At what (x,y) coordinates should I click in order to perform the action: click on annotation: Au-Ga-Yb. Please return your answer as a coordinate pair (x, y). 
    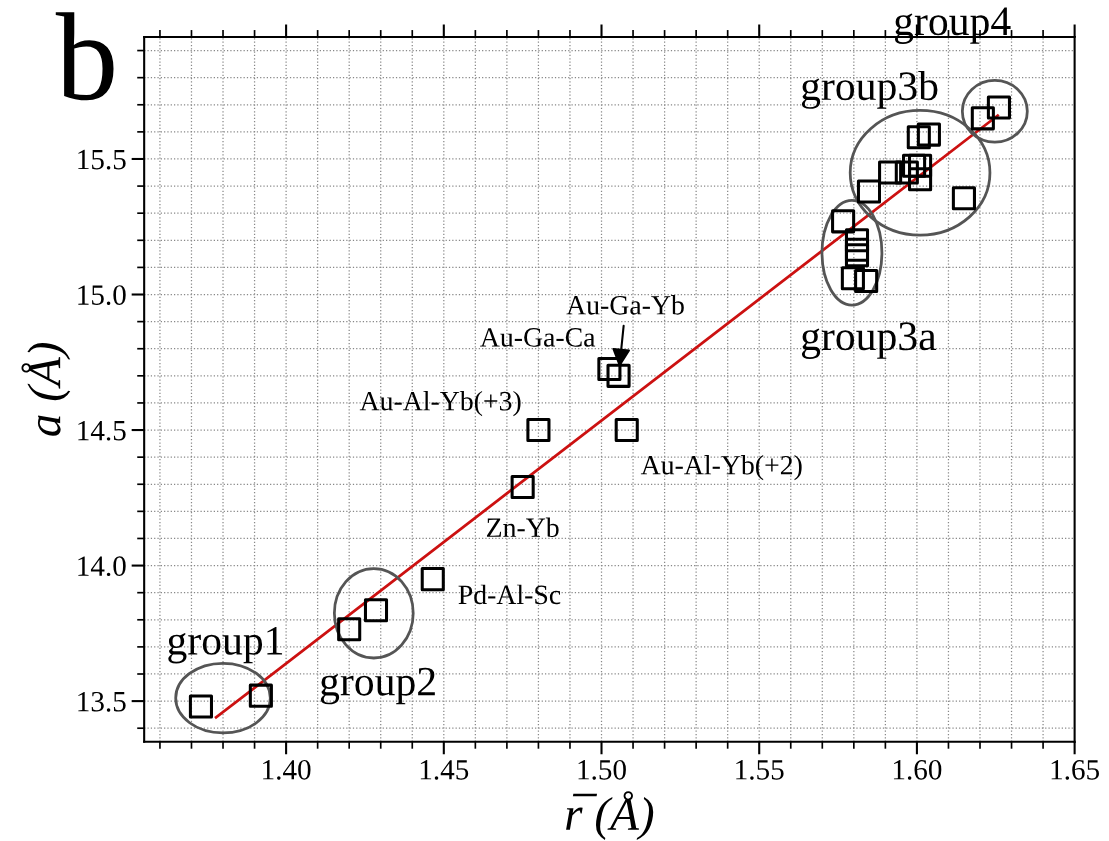
    Looking at the image, I should click on (625, 305).